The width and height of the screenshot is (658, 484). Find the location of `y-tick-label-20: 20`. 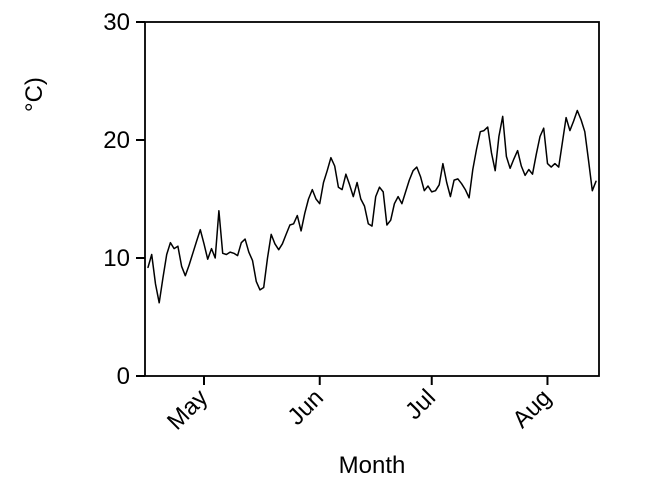

y-tick-label-20: 20 is located at coordinates (116, 140).